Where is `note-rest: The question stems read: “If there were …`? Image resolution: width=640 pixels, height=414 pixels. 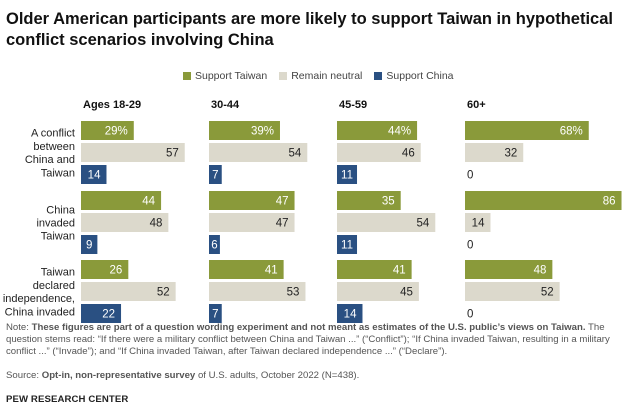 note-rest: The question stems read: “If there were … is located at coordinates (308, 339).